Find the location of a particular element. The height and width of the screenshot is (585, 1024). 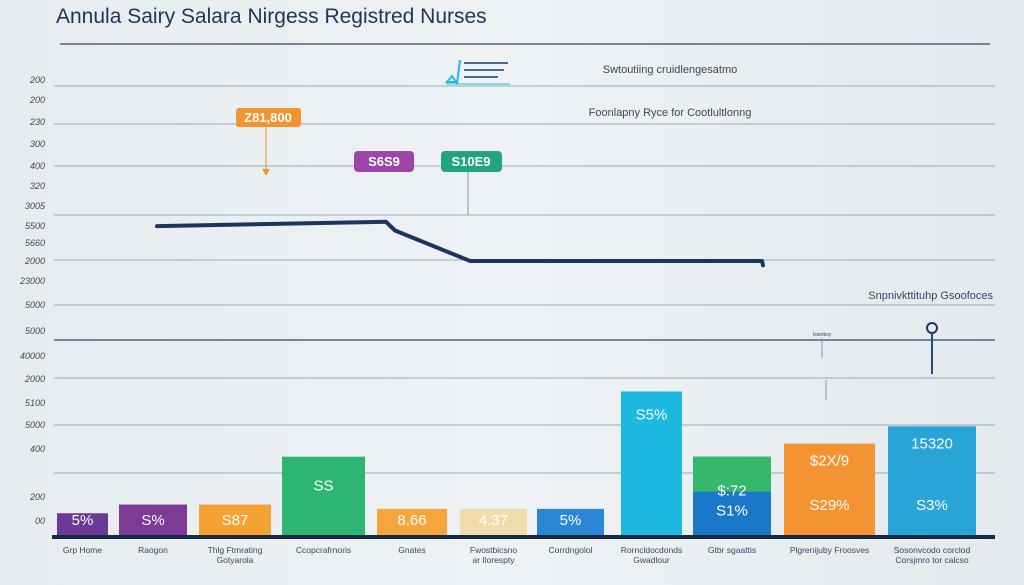

annotation-1: Swtoutiing cruidlengesatmo is located at coordinates (670, 70).